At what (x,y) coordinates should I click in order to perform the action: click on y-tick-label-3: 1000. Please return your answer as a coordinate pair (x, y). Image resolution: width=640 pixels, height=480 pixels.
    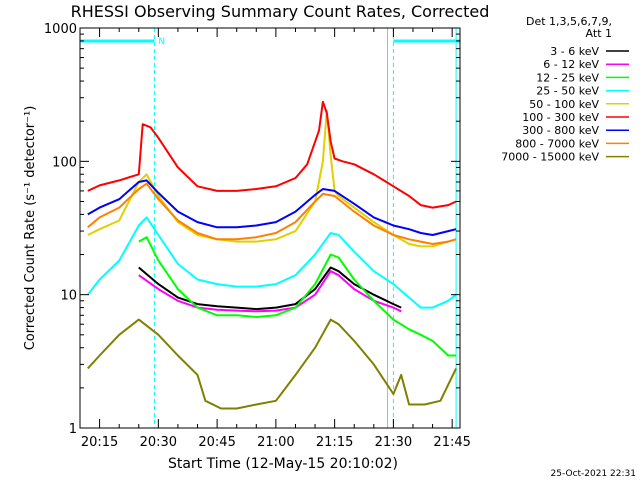
    Looking at the image, I should click on (60, 29).